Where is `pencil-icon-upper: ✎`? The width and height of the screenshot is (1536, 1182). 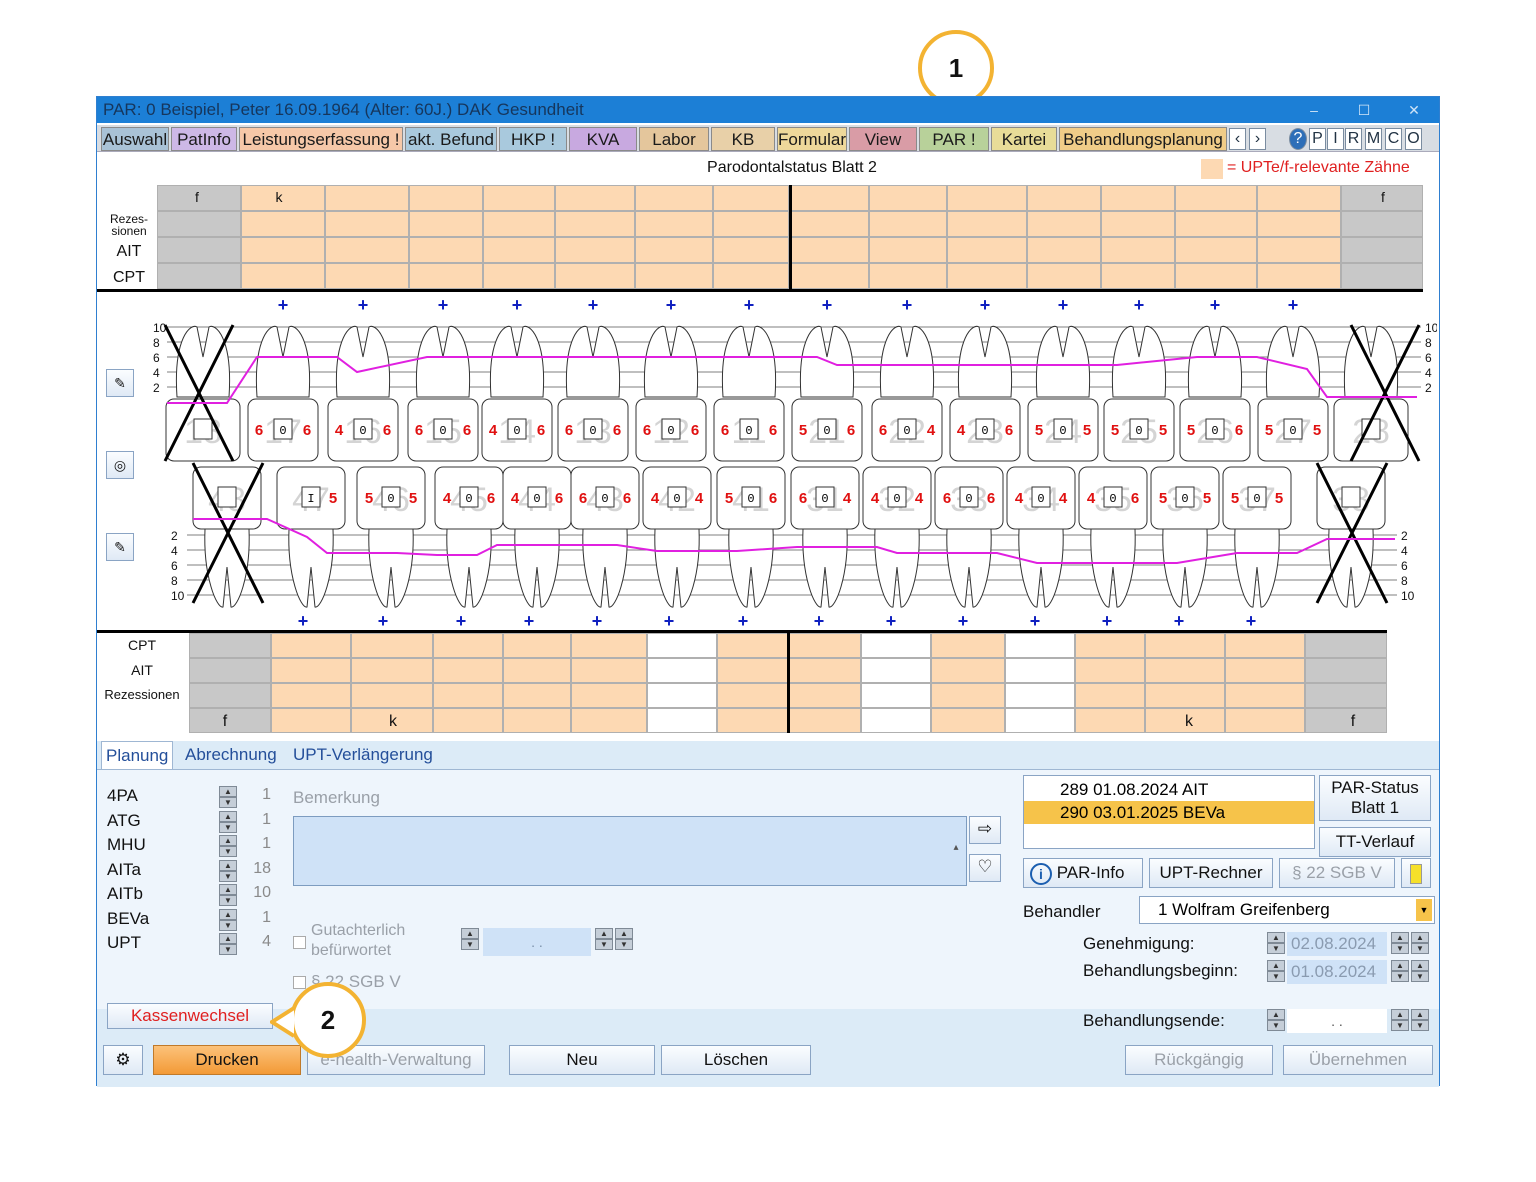 pencil-icon-upper: ✎ is located at coordinates (120, 383).